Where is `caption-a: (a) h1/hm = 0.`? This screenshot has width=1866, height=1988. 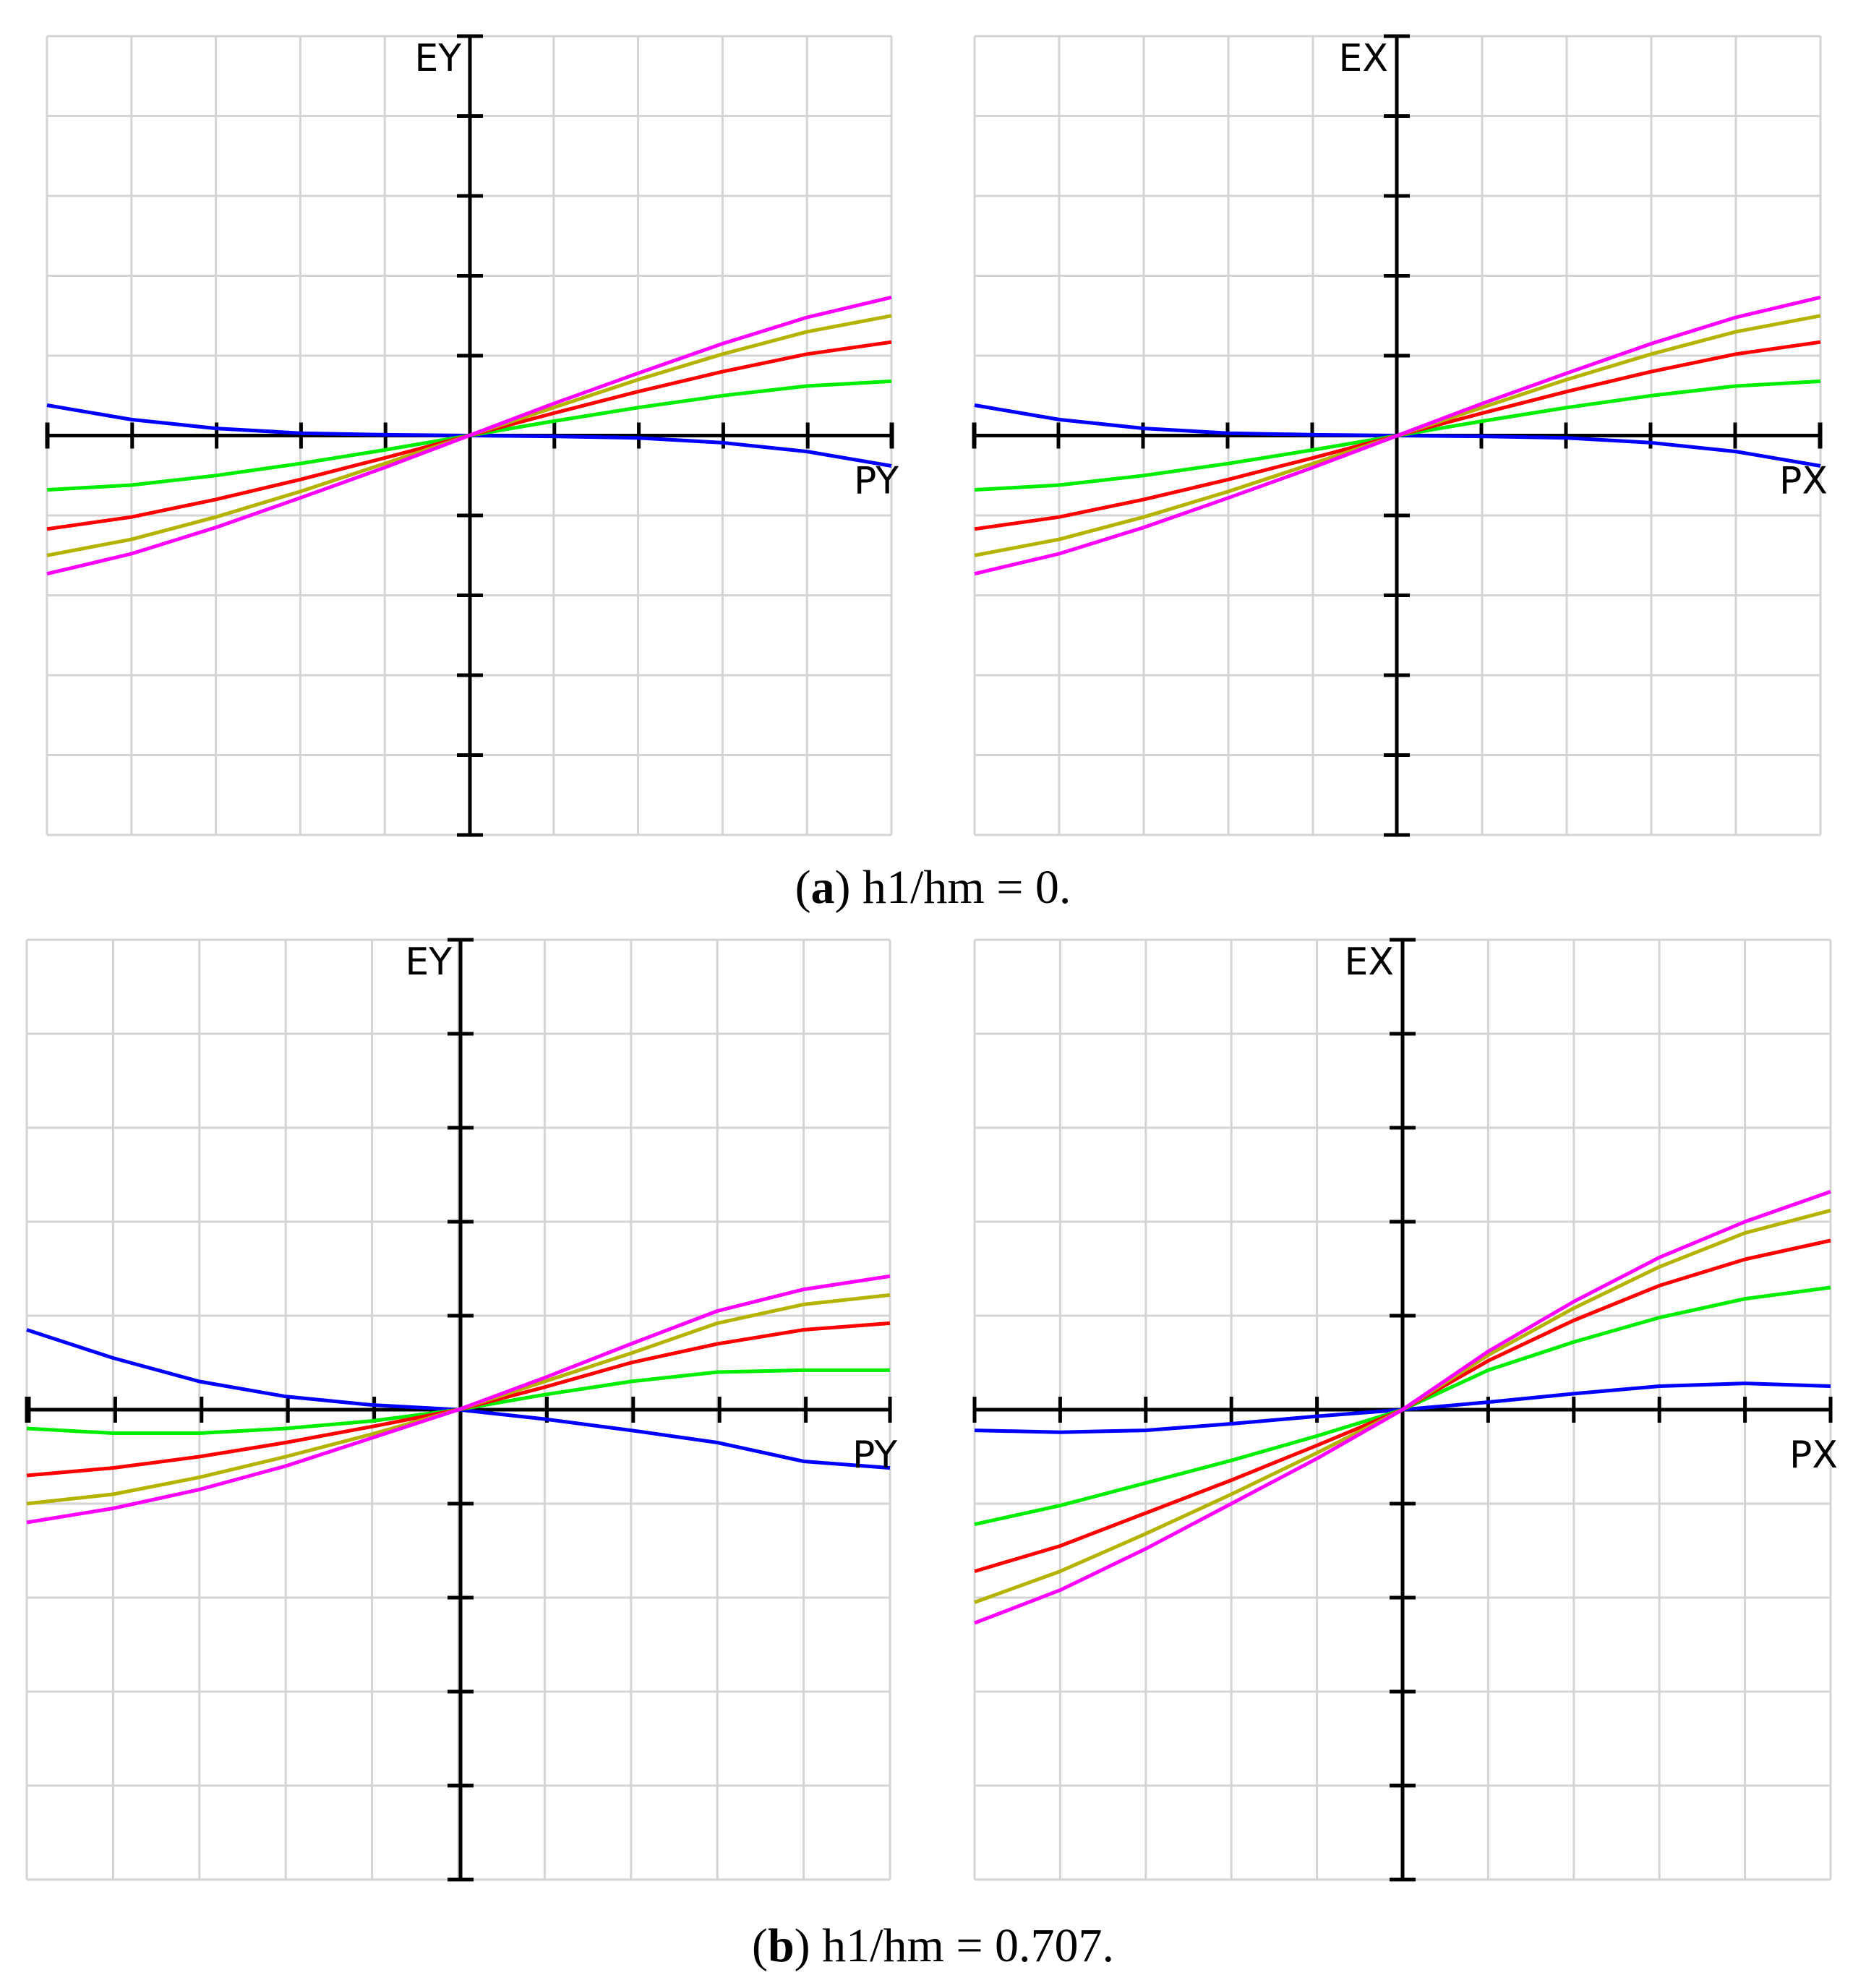
caption-a: (a) h1/hm = 0. is located at coordinates (933, 887).